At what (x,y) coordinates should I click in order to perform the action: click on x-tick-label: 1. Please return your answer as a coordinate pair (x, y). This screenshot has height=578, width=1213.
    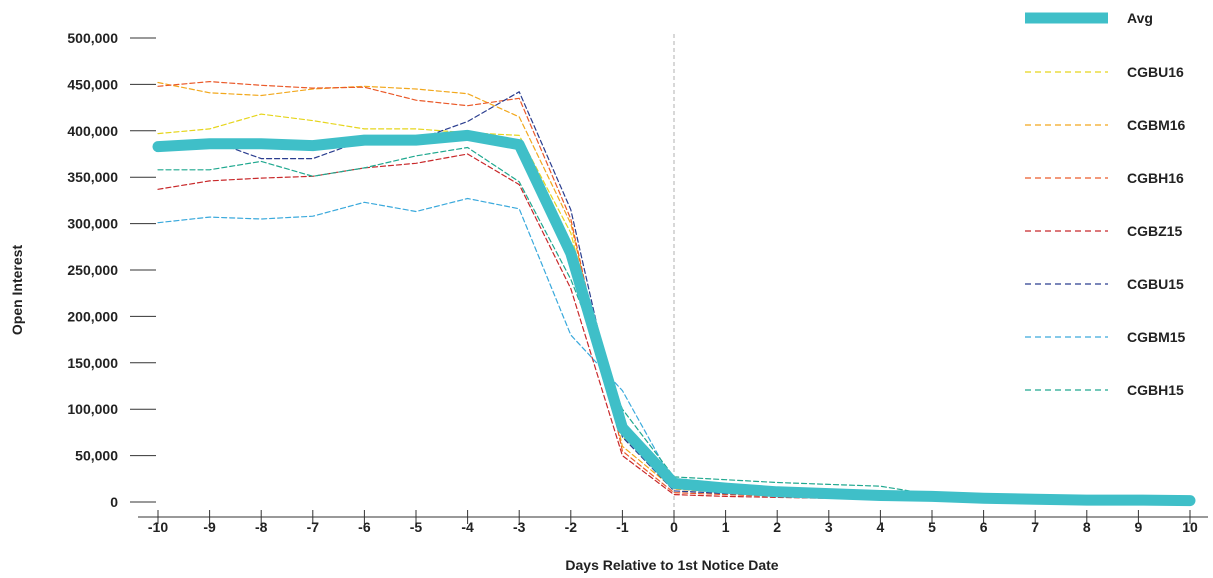
    Looking at the image, I should click on (726, 527).